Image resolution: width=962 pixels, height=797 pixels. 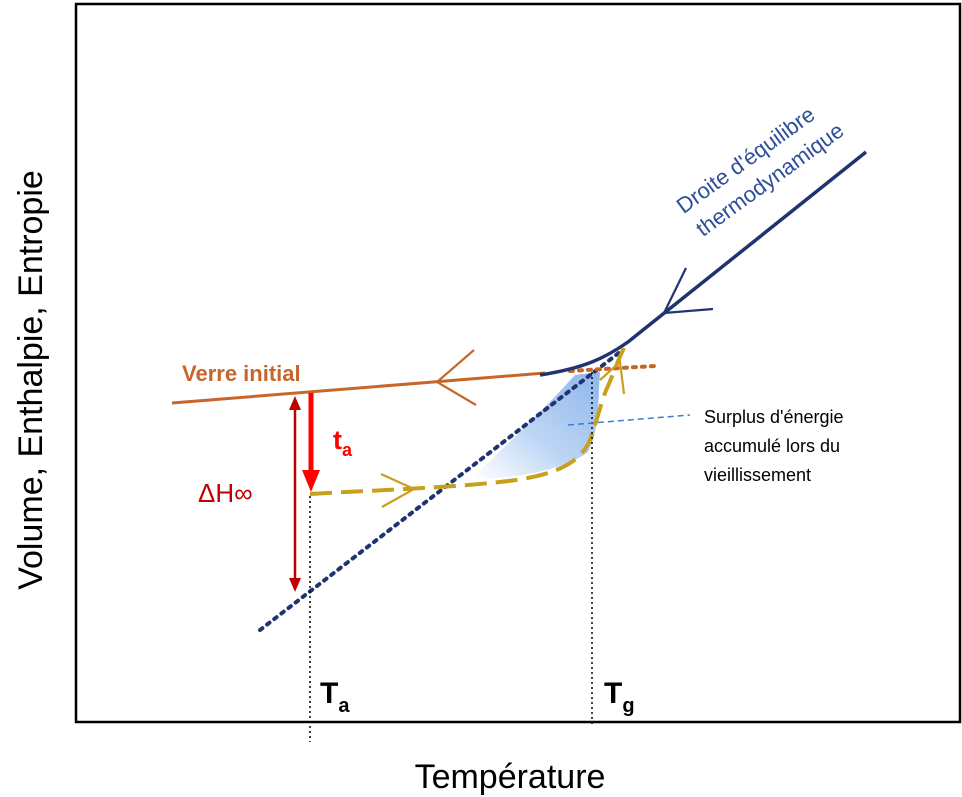 What do you see at coordinates (456, 377) in the screenshot?
I see `initial-glass-arrow` at bounding box center [456, 377].